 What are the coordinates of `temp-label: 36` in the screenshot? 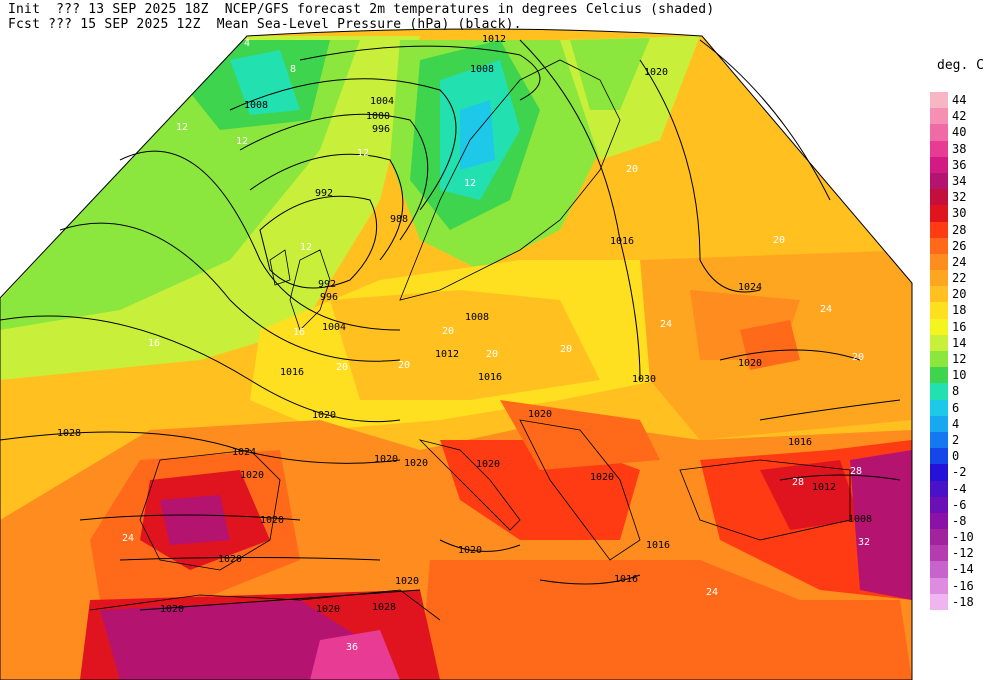 It's located at (352, 647).